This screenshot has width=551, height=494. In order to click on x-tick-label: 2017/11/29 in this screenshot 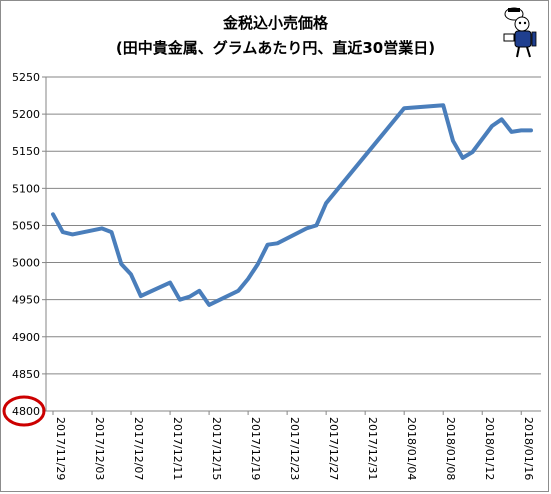, I will do `click(60, 448)`.